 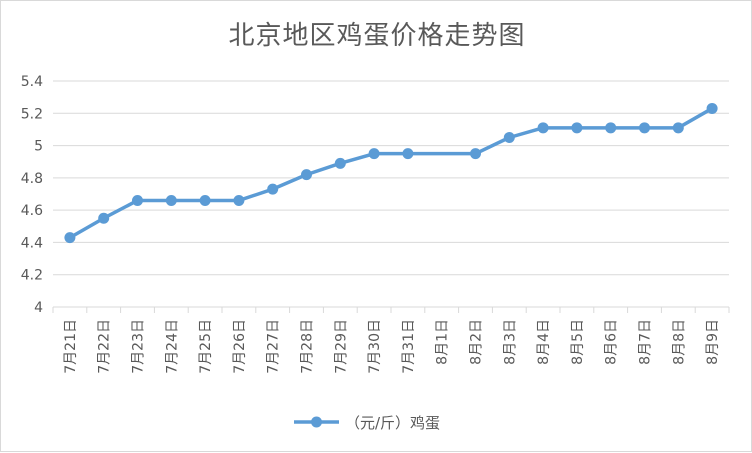 What do you see at coordinates (578, 342) in the screenshot?
I see `x-tick-label: 8月5日` at bounding box center [578, 342].